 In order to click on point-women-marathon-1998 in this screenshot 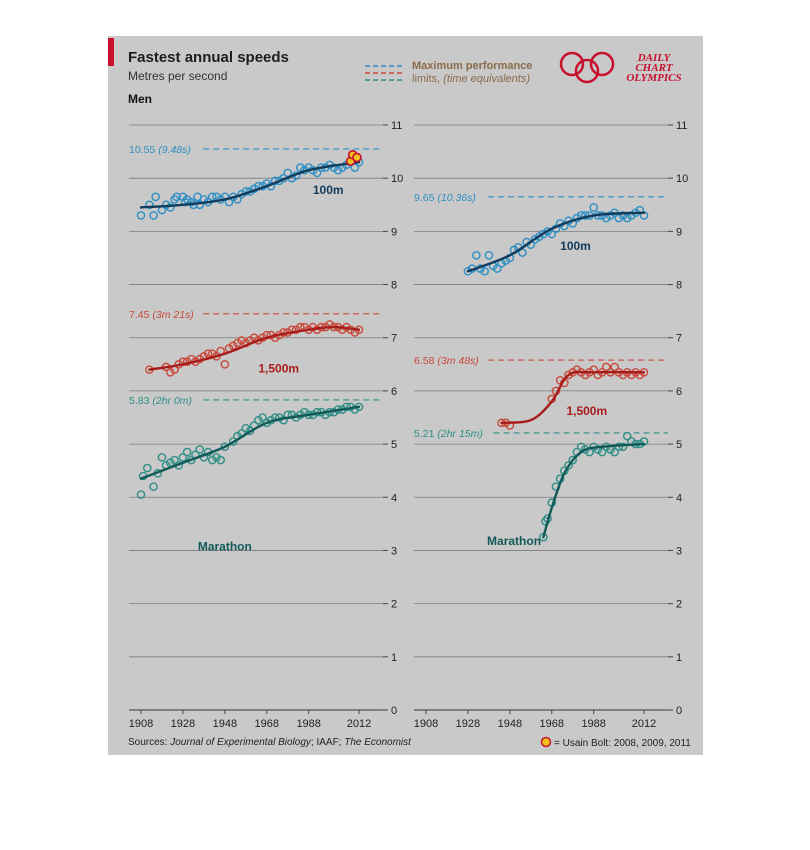, I will do `click(614, 452)`.